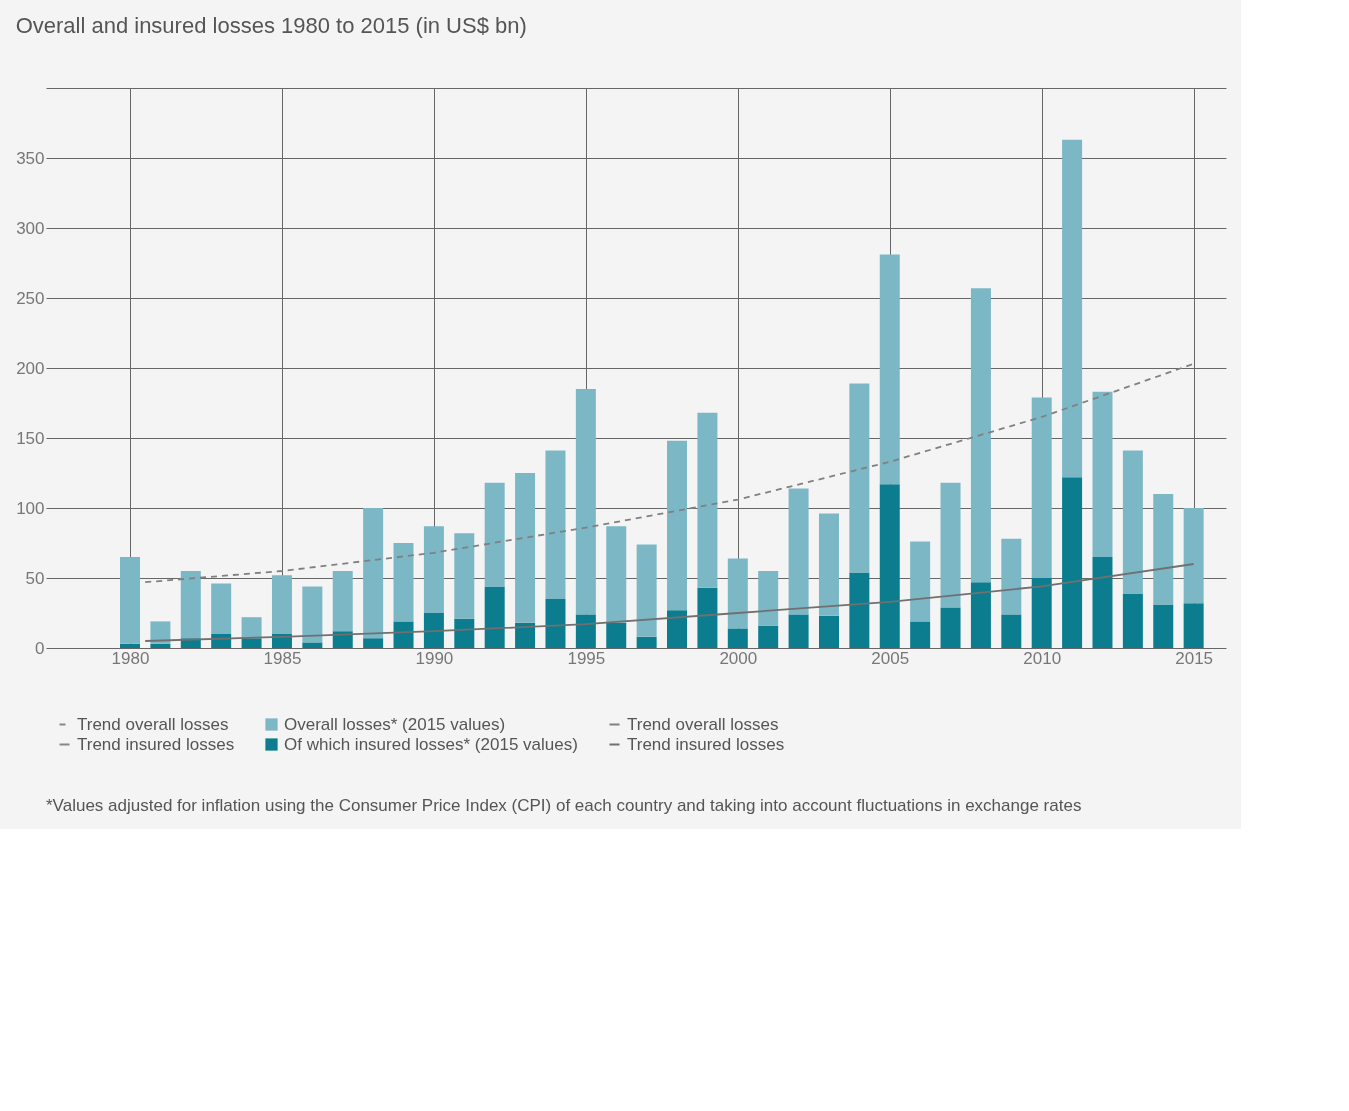  I want to click on y-tick-label: 100, so click(30, 508).